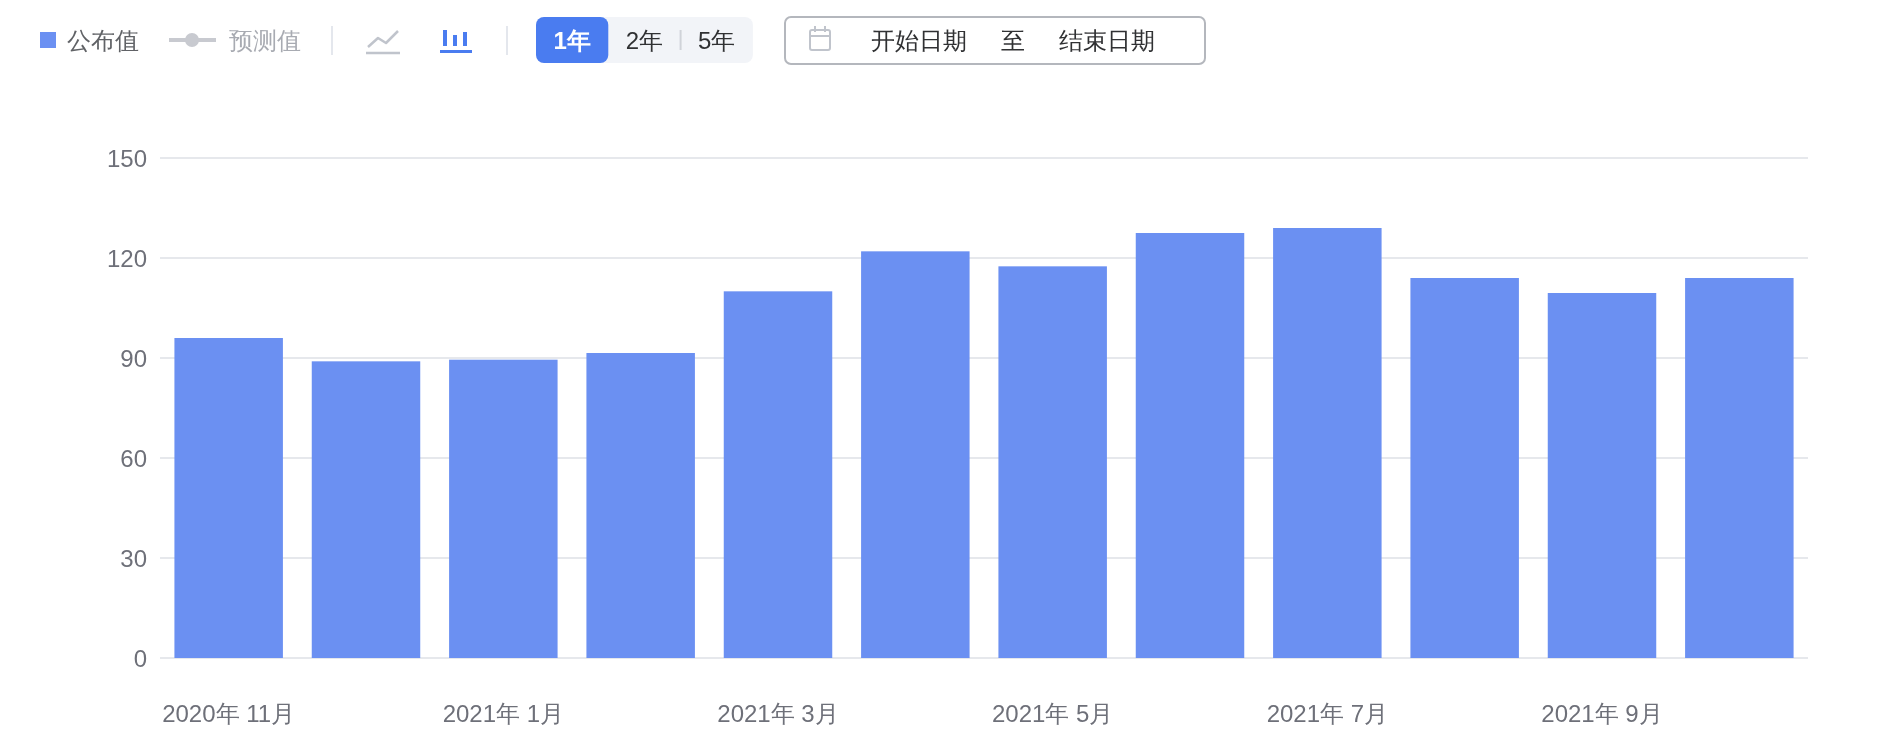 This screenshot has height=746, width=1888. I want to click on range-buttons: 1年 2年 5年, so click(644, 40).